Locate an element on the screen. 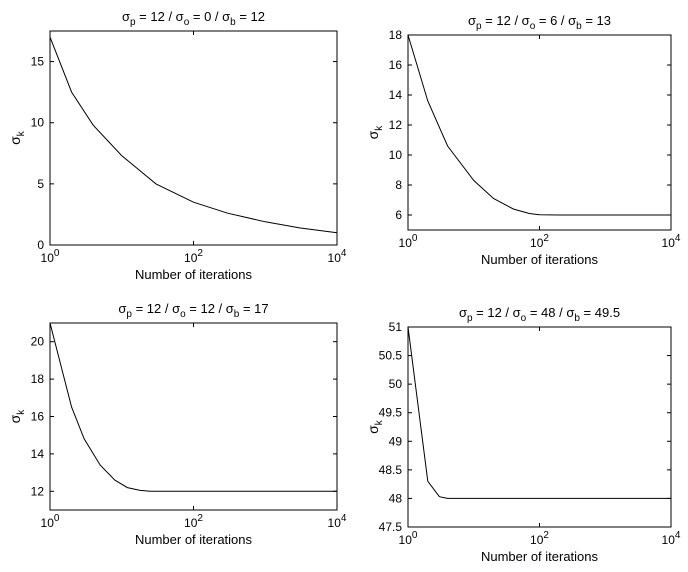 The width and height of the screenshot is (688, 572). subplot-title: σp = 12 / σo = 48 / σb = 49.5 is located at coordinates (539, 314).